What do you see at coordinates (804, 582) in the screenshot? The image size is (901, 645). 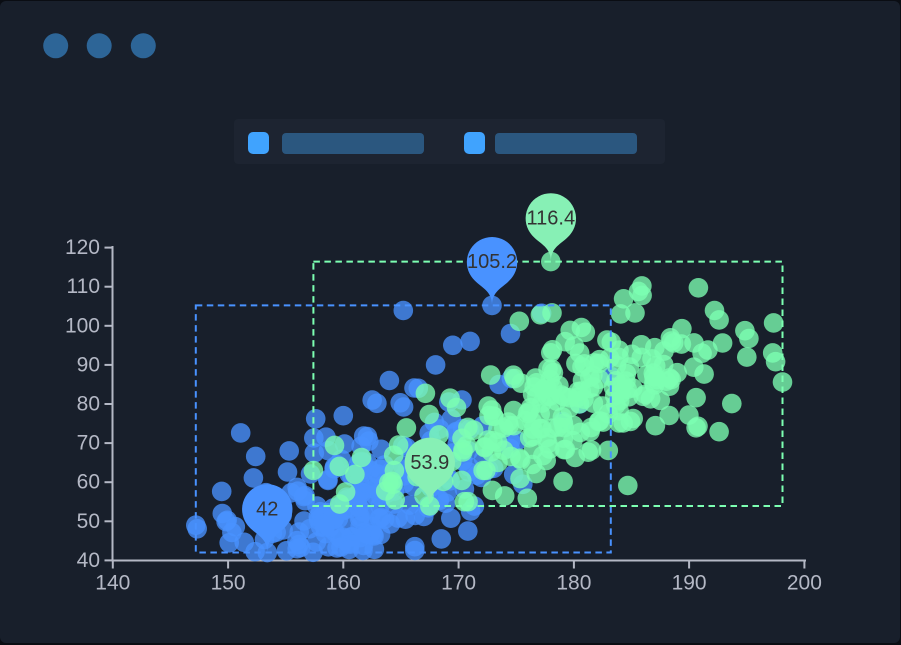 I see `svg-text: 200` at bounding box center [804, 582].